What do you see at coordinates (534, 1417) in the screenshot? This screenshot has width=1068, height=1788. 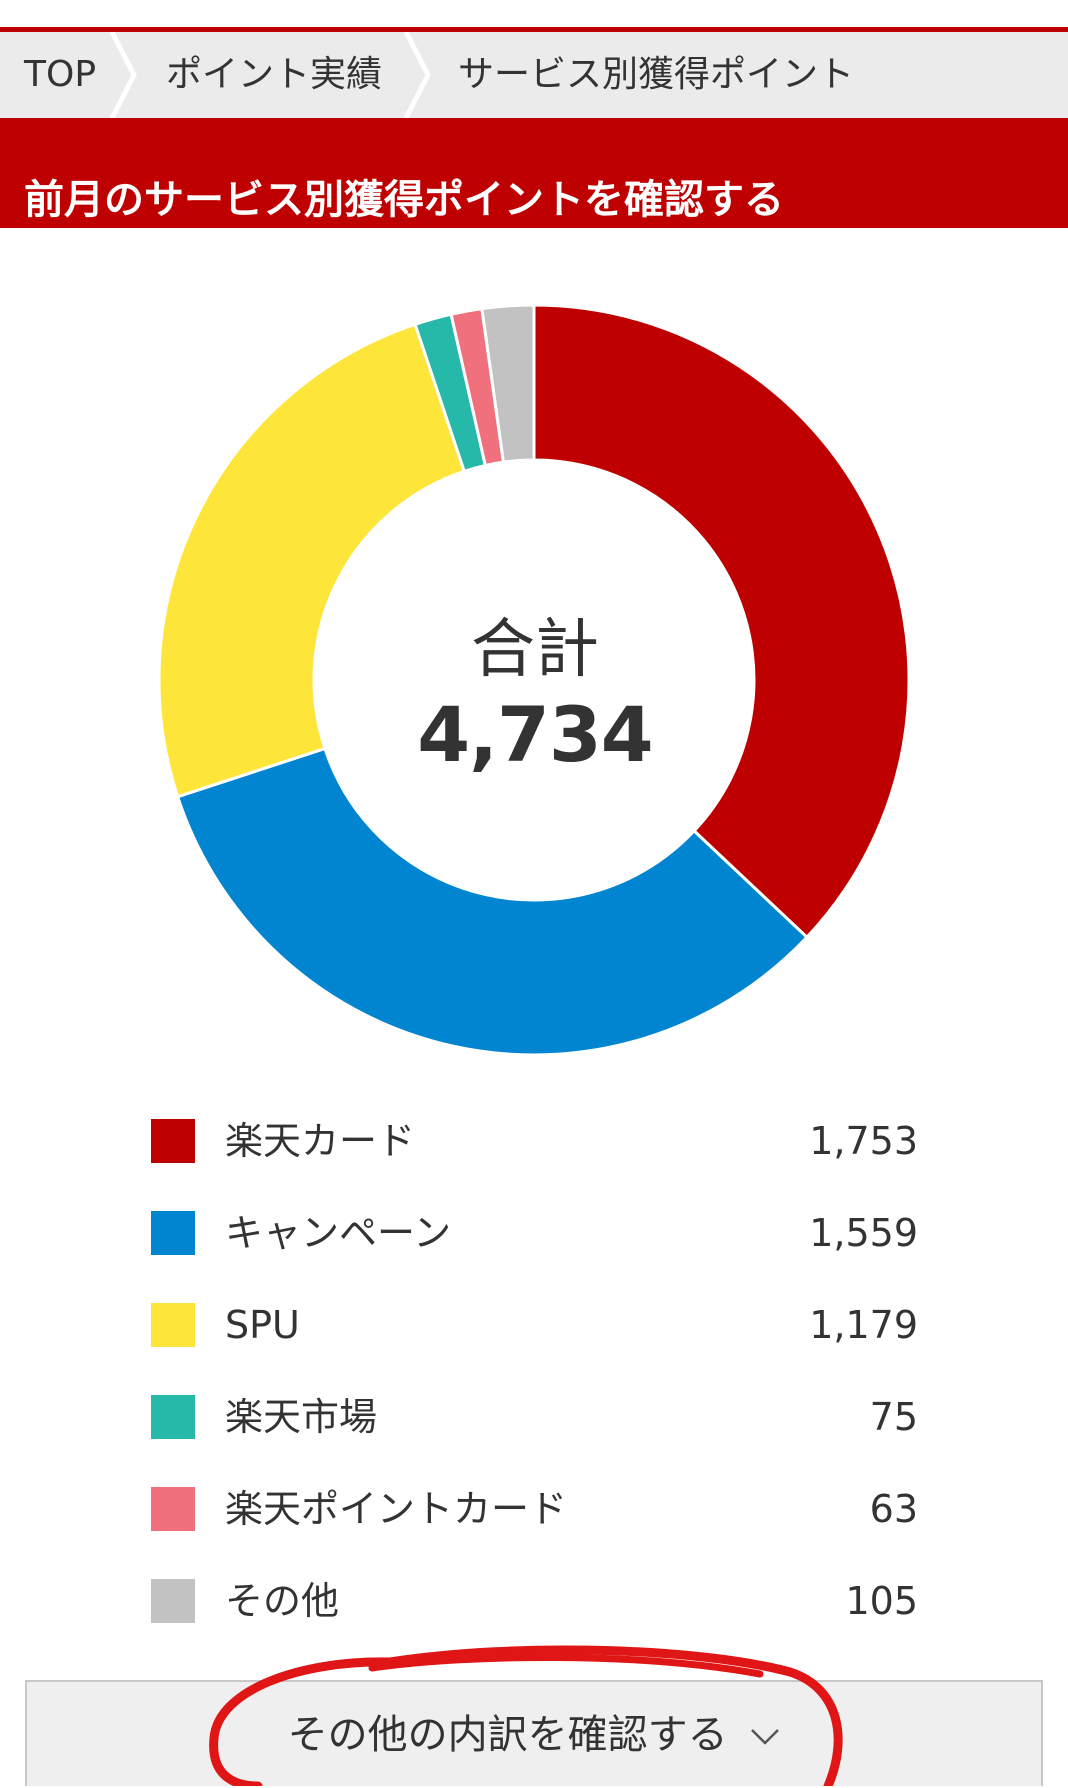 I see `legend-item-rakuten-ichiba: 楽天市場 75` at bounding box center [534, 1417].